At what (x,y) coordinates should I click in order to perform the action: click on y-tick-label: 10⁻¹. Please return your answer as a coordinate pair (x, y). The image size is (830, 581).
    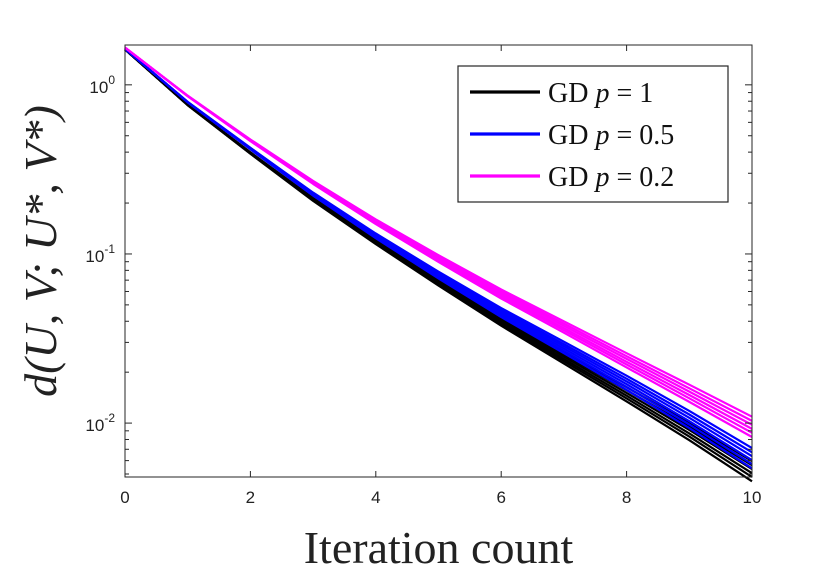
    Looking at the image, I should click on (100, 254).